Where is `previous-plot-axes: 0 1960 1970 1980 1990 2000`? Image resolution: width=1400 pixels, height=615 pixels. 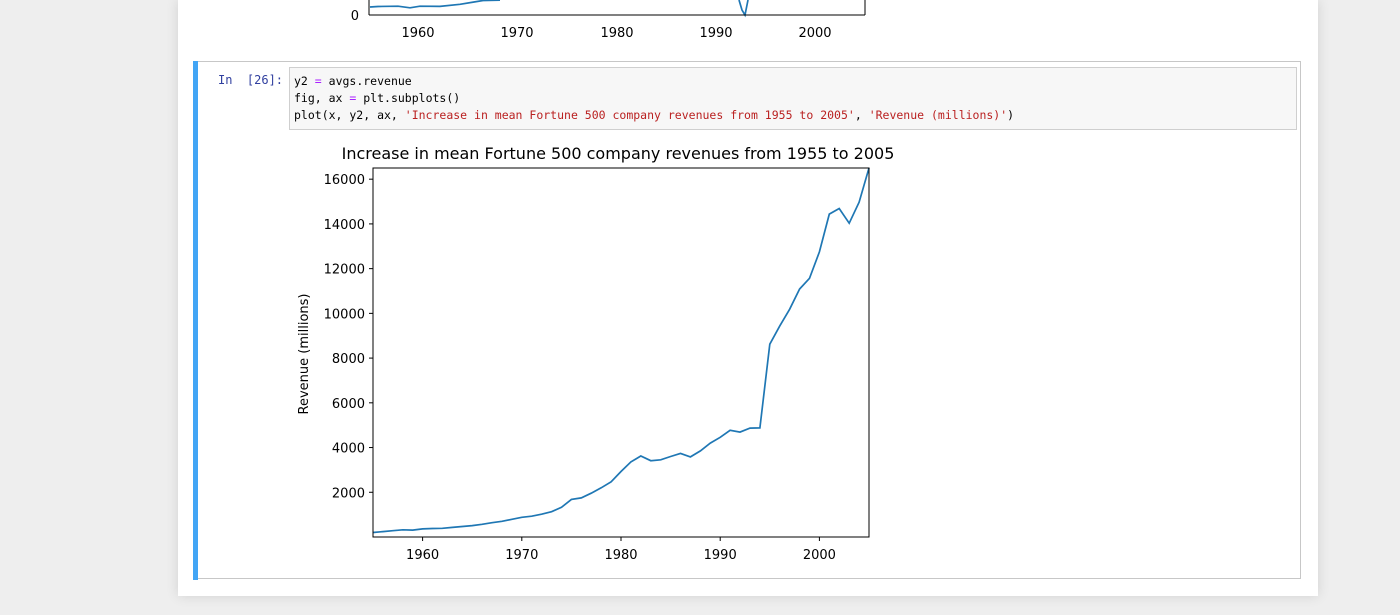 previous-plot-axes: 0 1960 1970 1980 1990 2000 is located at coordinates (608, 20).